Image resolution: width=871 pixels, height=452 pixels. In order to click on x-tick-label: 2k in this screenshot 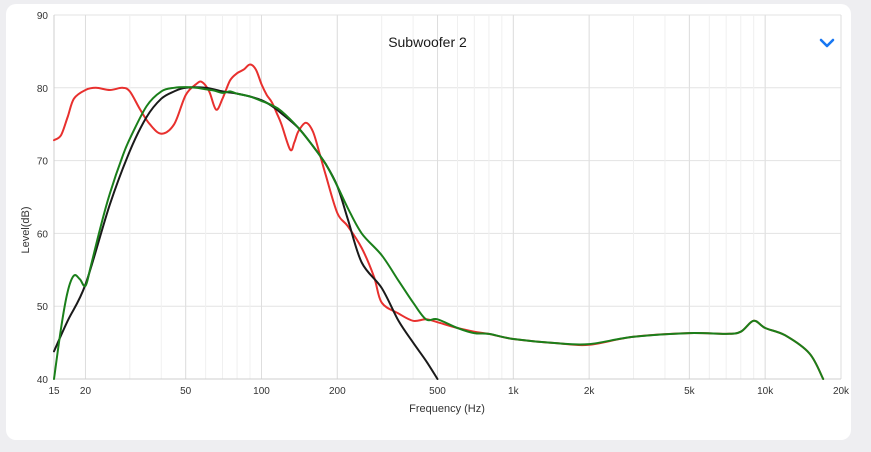, I will do `click(590, 391)`.